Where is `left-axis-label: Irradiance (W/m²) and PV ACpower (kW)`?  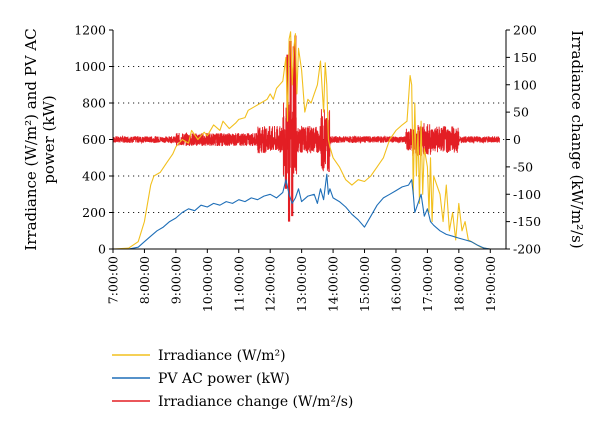 left-axis-label: Irradiance (W/m²) and PV ACpower (kW) is located at coordinates (40, 139).